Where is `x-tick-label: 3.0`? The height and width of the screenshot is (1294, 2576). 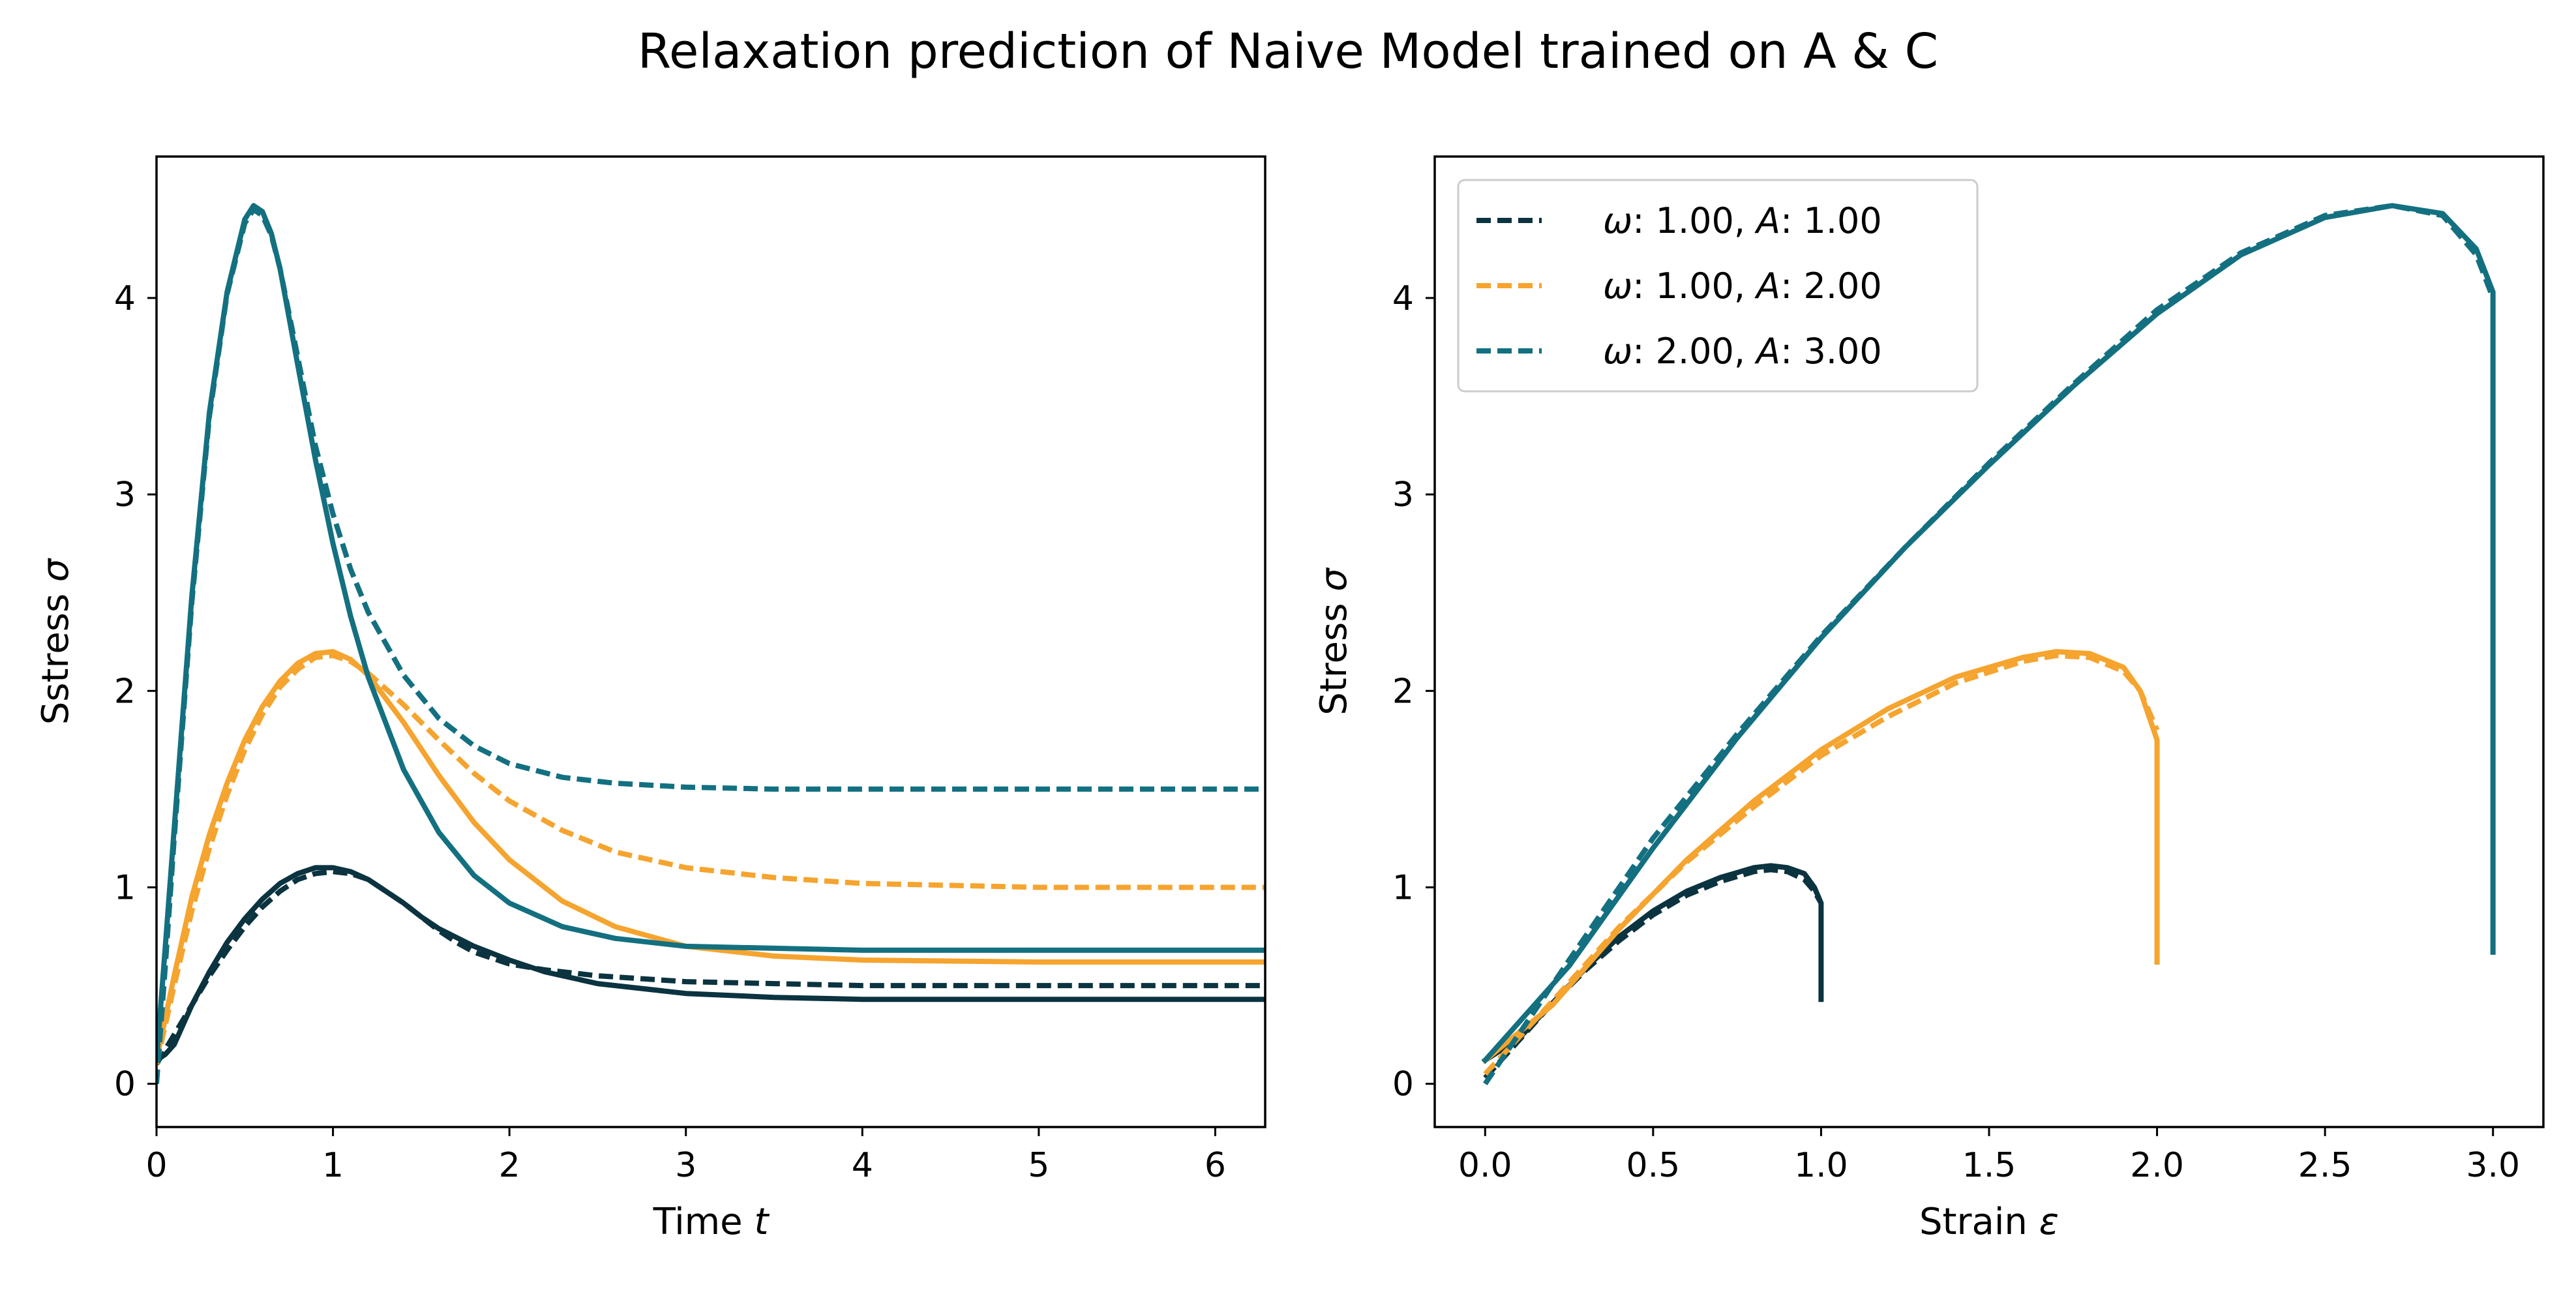 x-tick-label: 3.0 is located at coordinates (2493, 1165).